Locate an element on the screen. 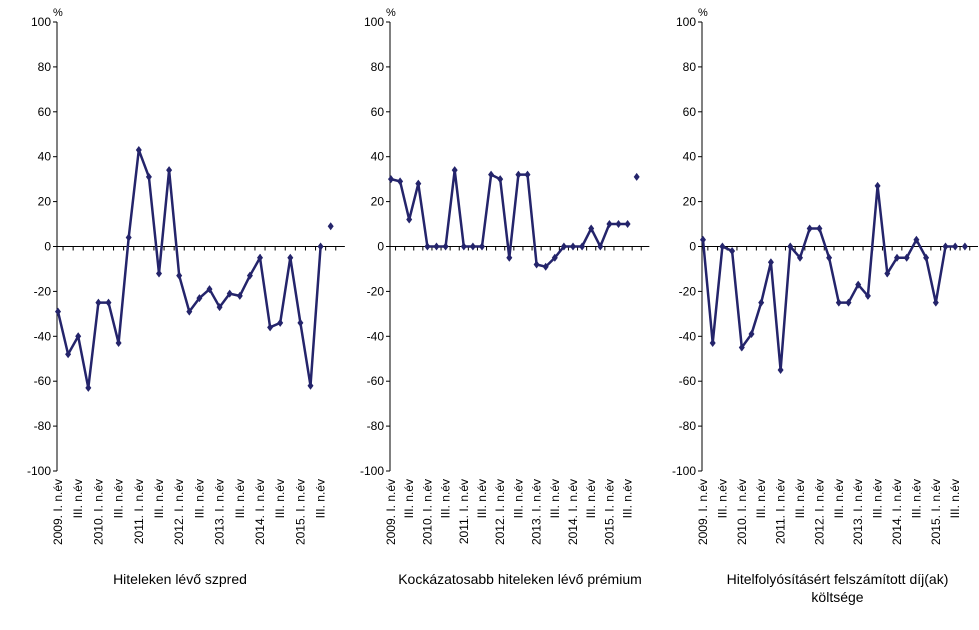 Image resolution: width=979 pixels, height=630 pixels. y-tick-label: 100 is located at coordinates (41, 22).